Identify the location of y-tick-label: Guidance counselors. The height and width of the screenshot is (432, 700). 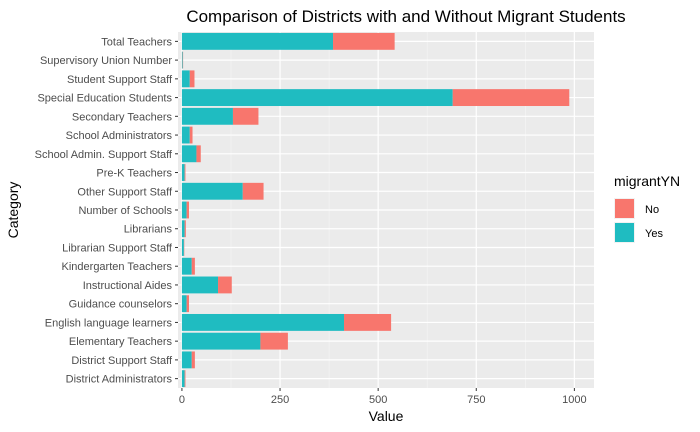
(121, 305).